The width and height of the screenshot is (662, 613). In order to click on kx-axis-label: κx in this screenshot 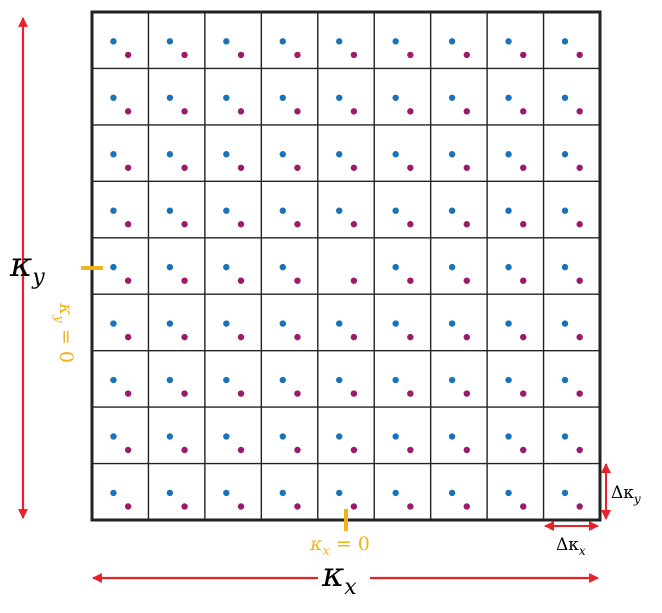, I will do `click(339, 577)`.